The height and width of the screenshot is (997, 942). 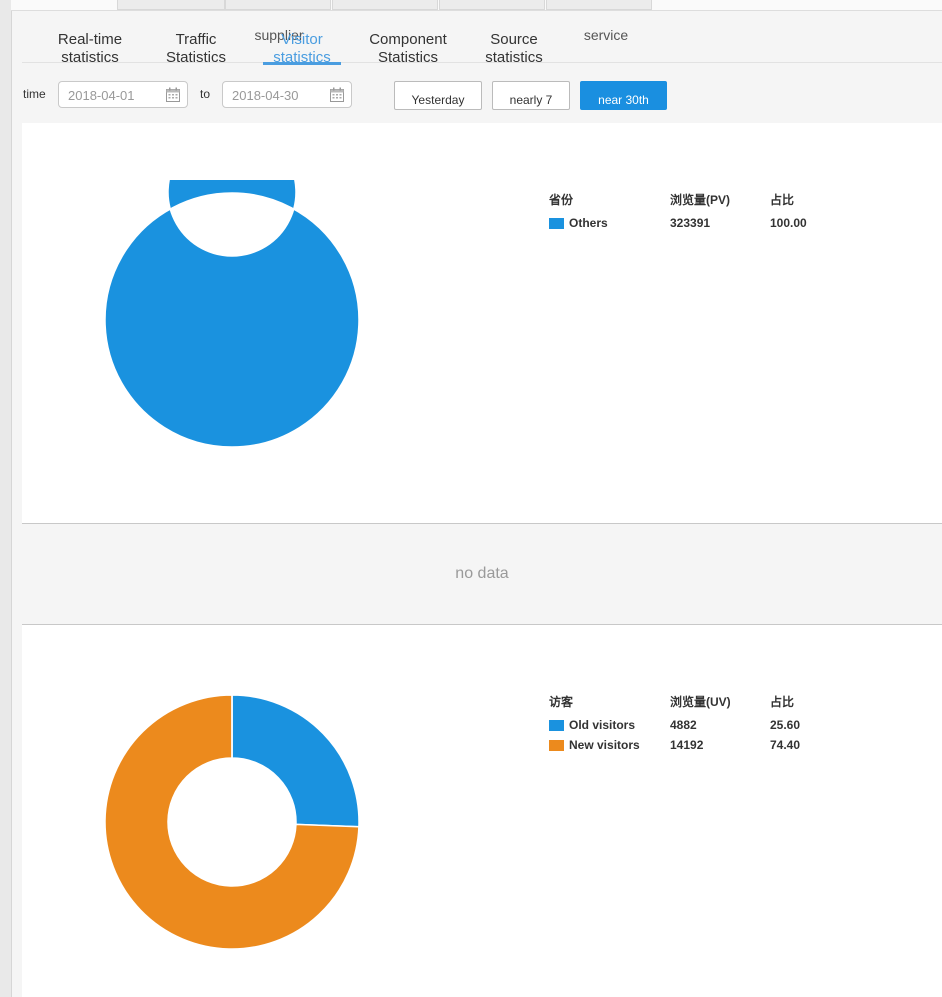 I want to click on tab-label: service, so click(x=606, y=35).